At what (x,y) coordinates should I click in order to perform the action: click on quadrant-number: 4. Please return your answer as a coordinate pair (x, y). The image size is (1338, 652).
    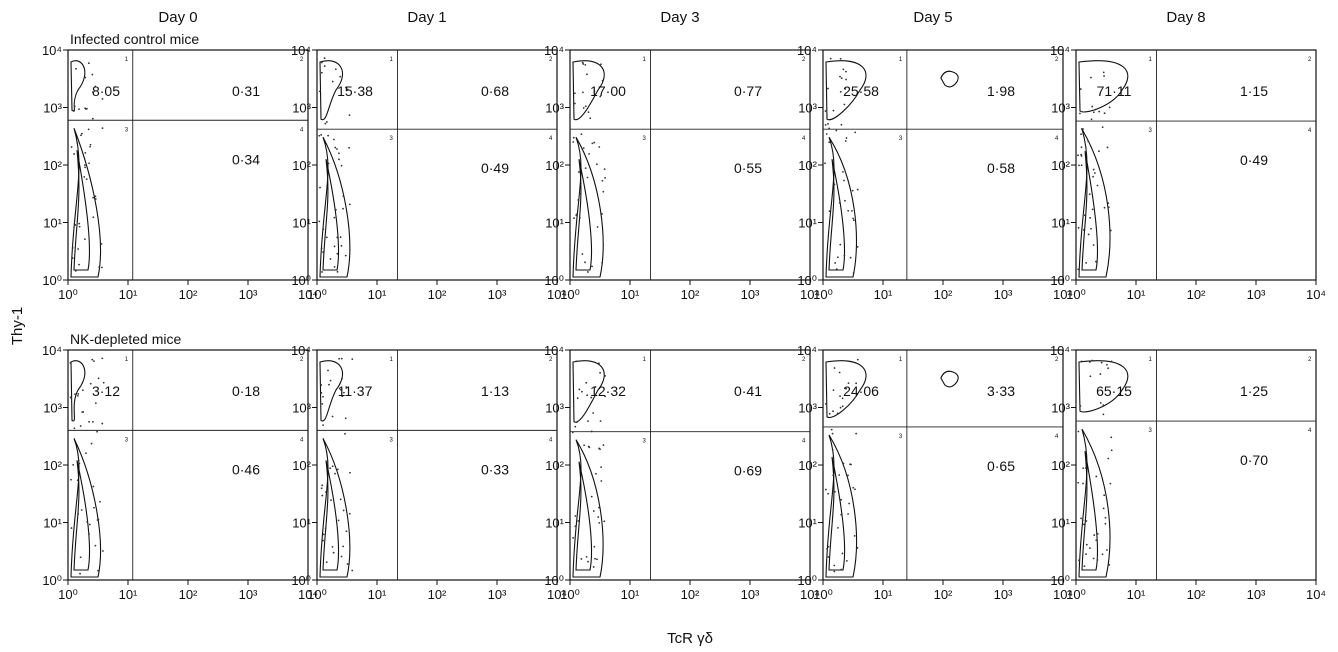
    Looking at the image, I should click on (1310, 431).